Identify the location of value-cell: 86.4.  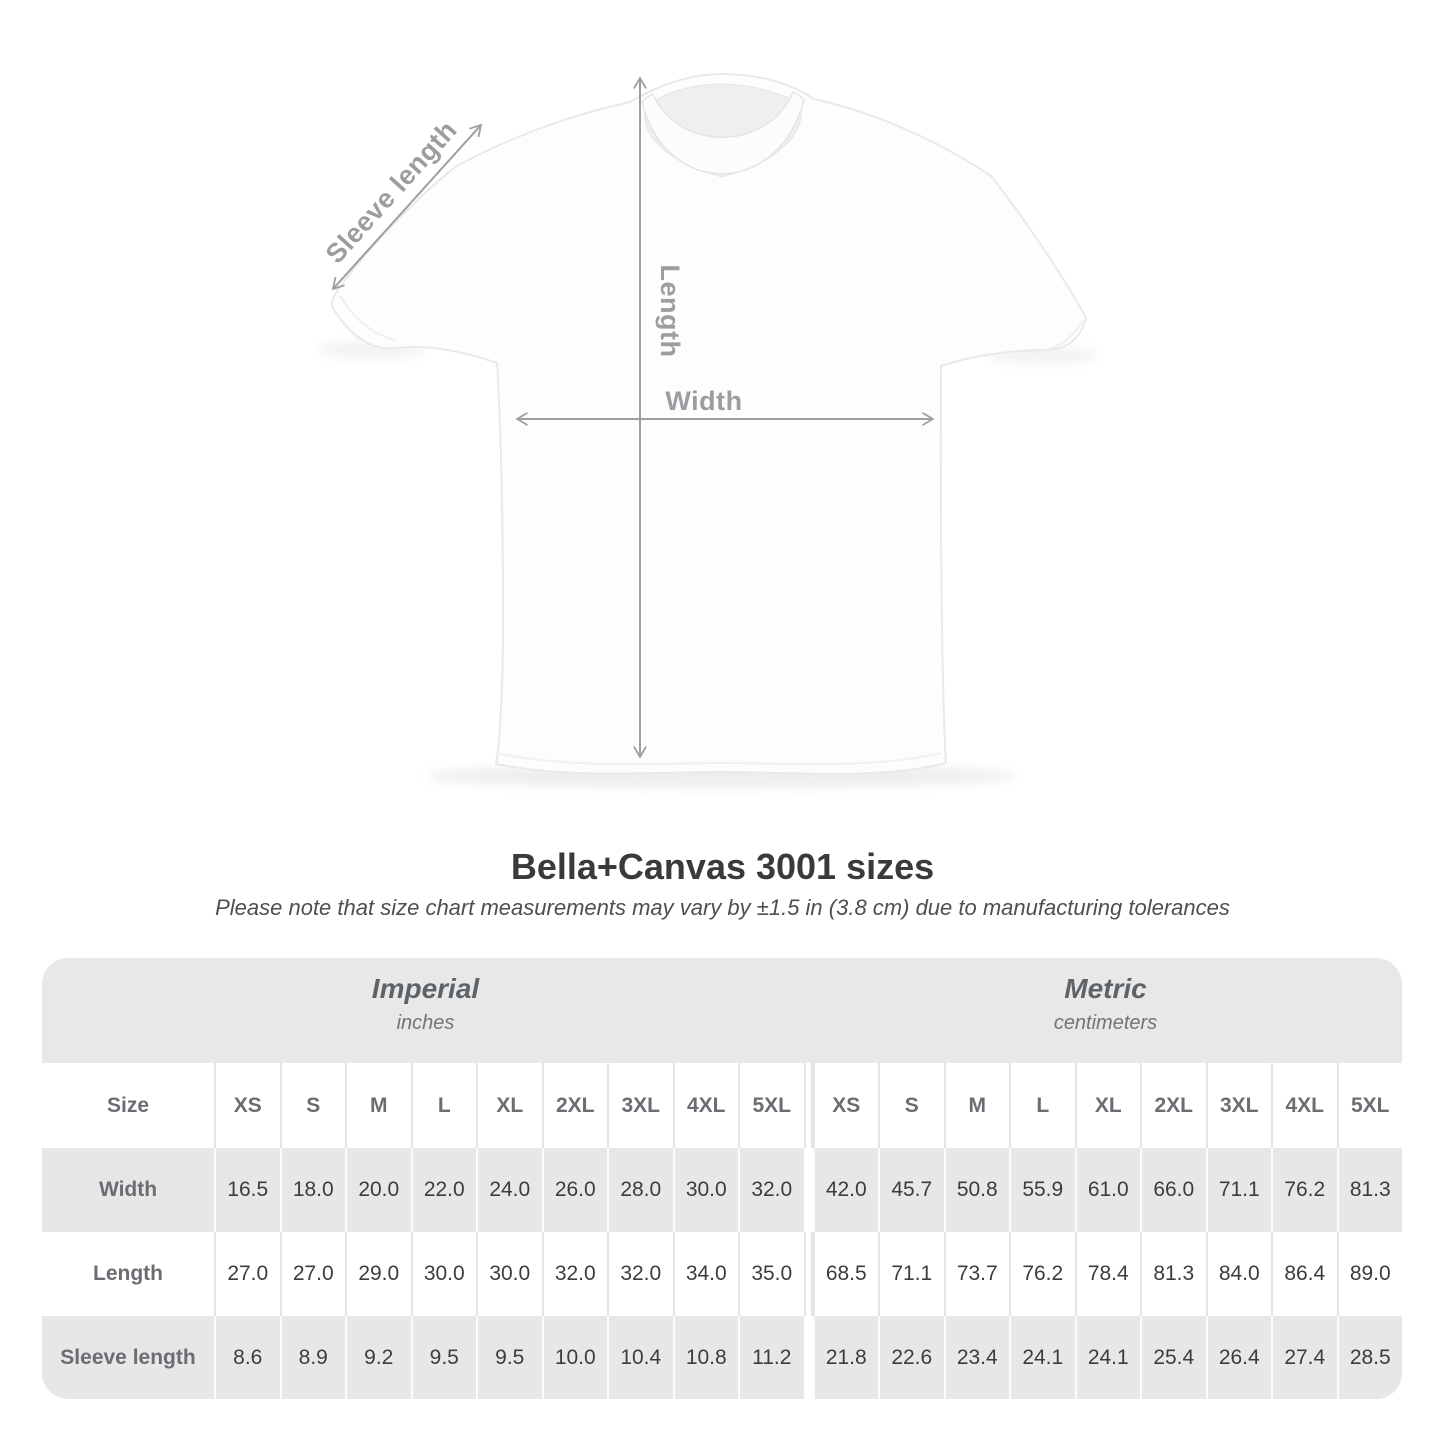
(1304, 1274).